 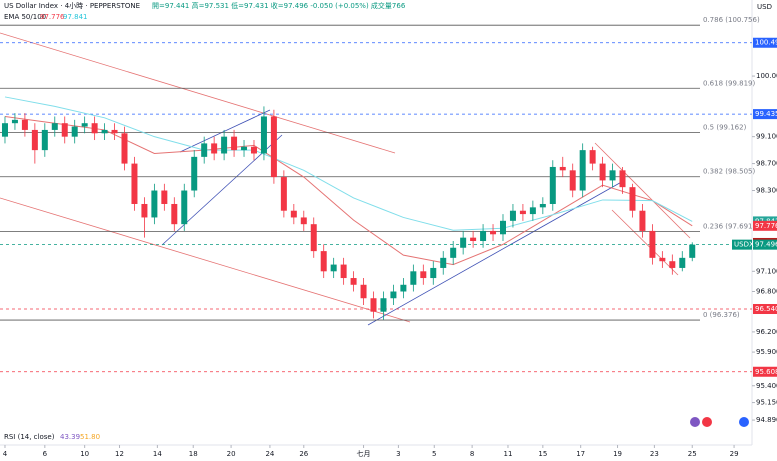 What do you see at coordinates (72, 5) in the screenshot?
I see `header-title: US Dollar Index · 4小時 · PEPPERSTONE` at bounding box center [72, 5].